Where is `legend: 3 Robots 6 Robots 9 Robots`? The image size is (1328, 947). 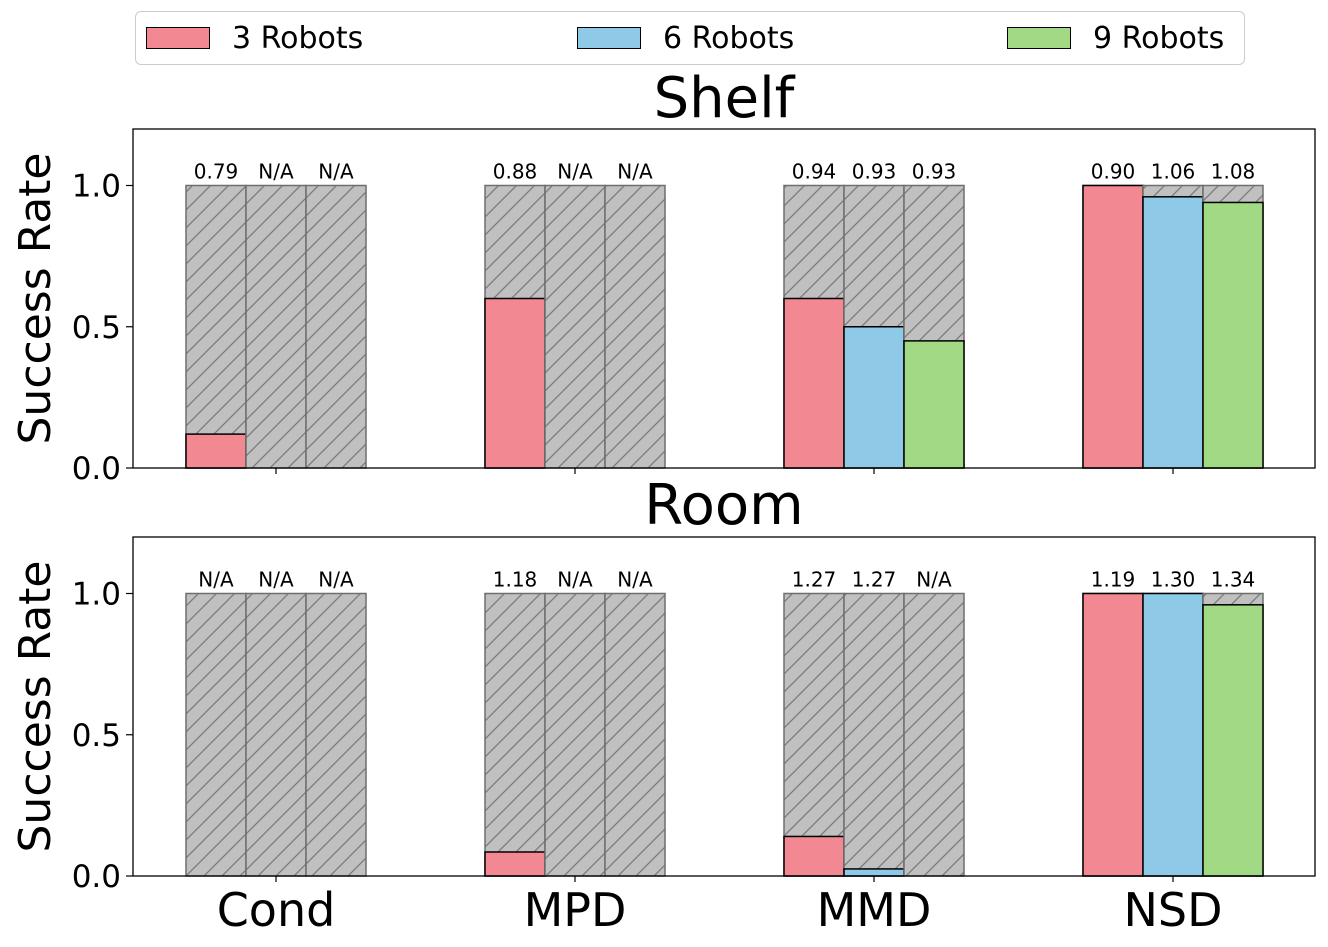 legend: 3 Robots 6 Robots 9 Robots is located at coordinates (690, 38).